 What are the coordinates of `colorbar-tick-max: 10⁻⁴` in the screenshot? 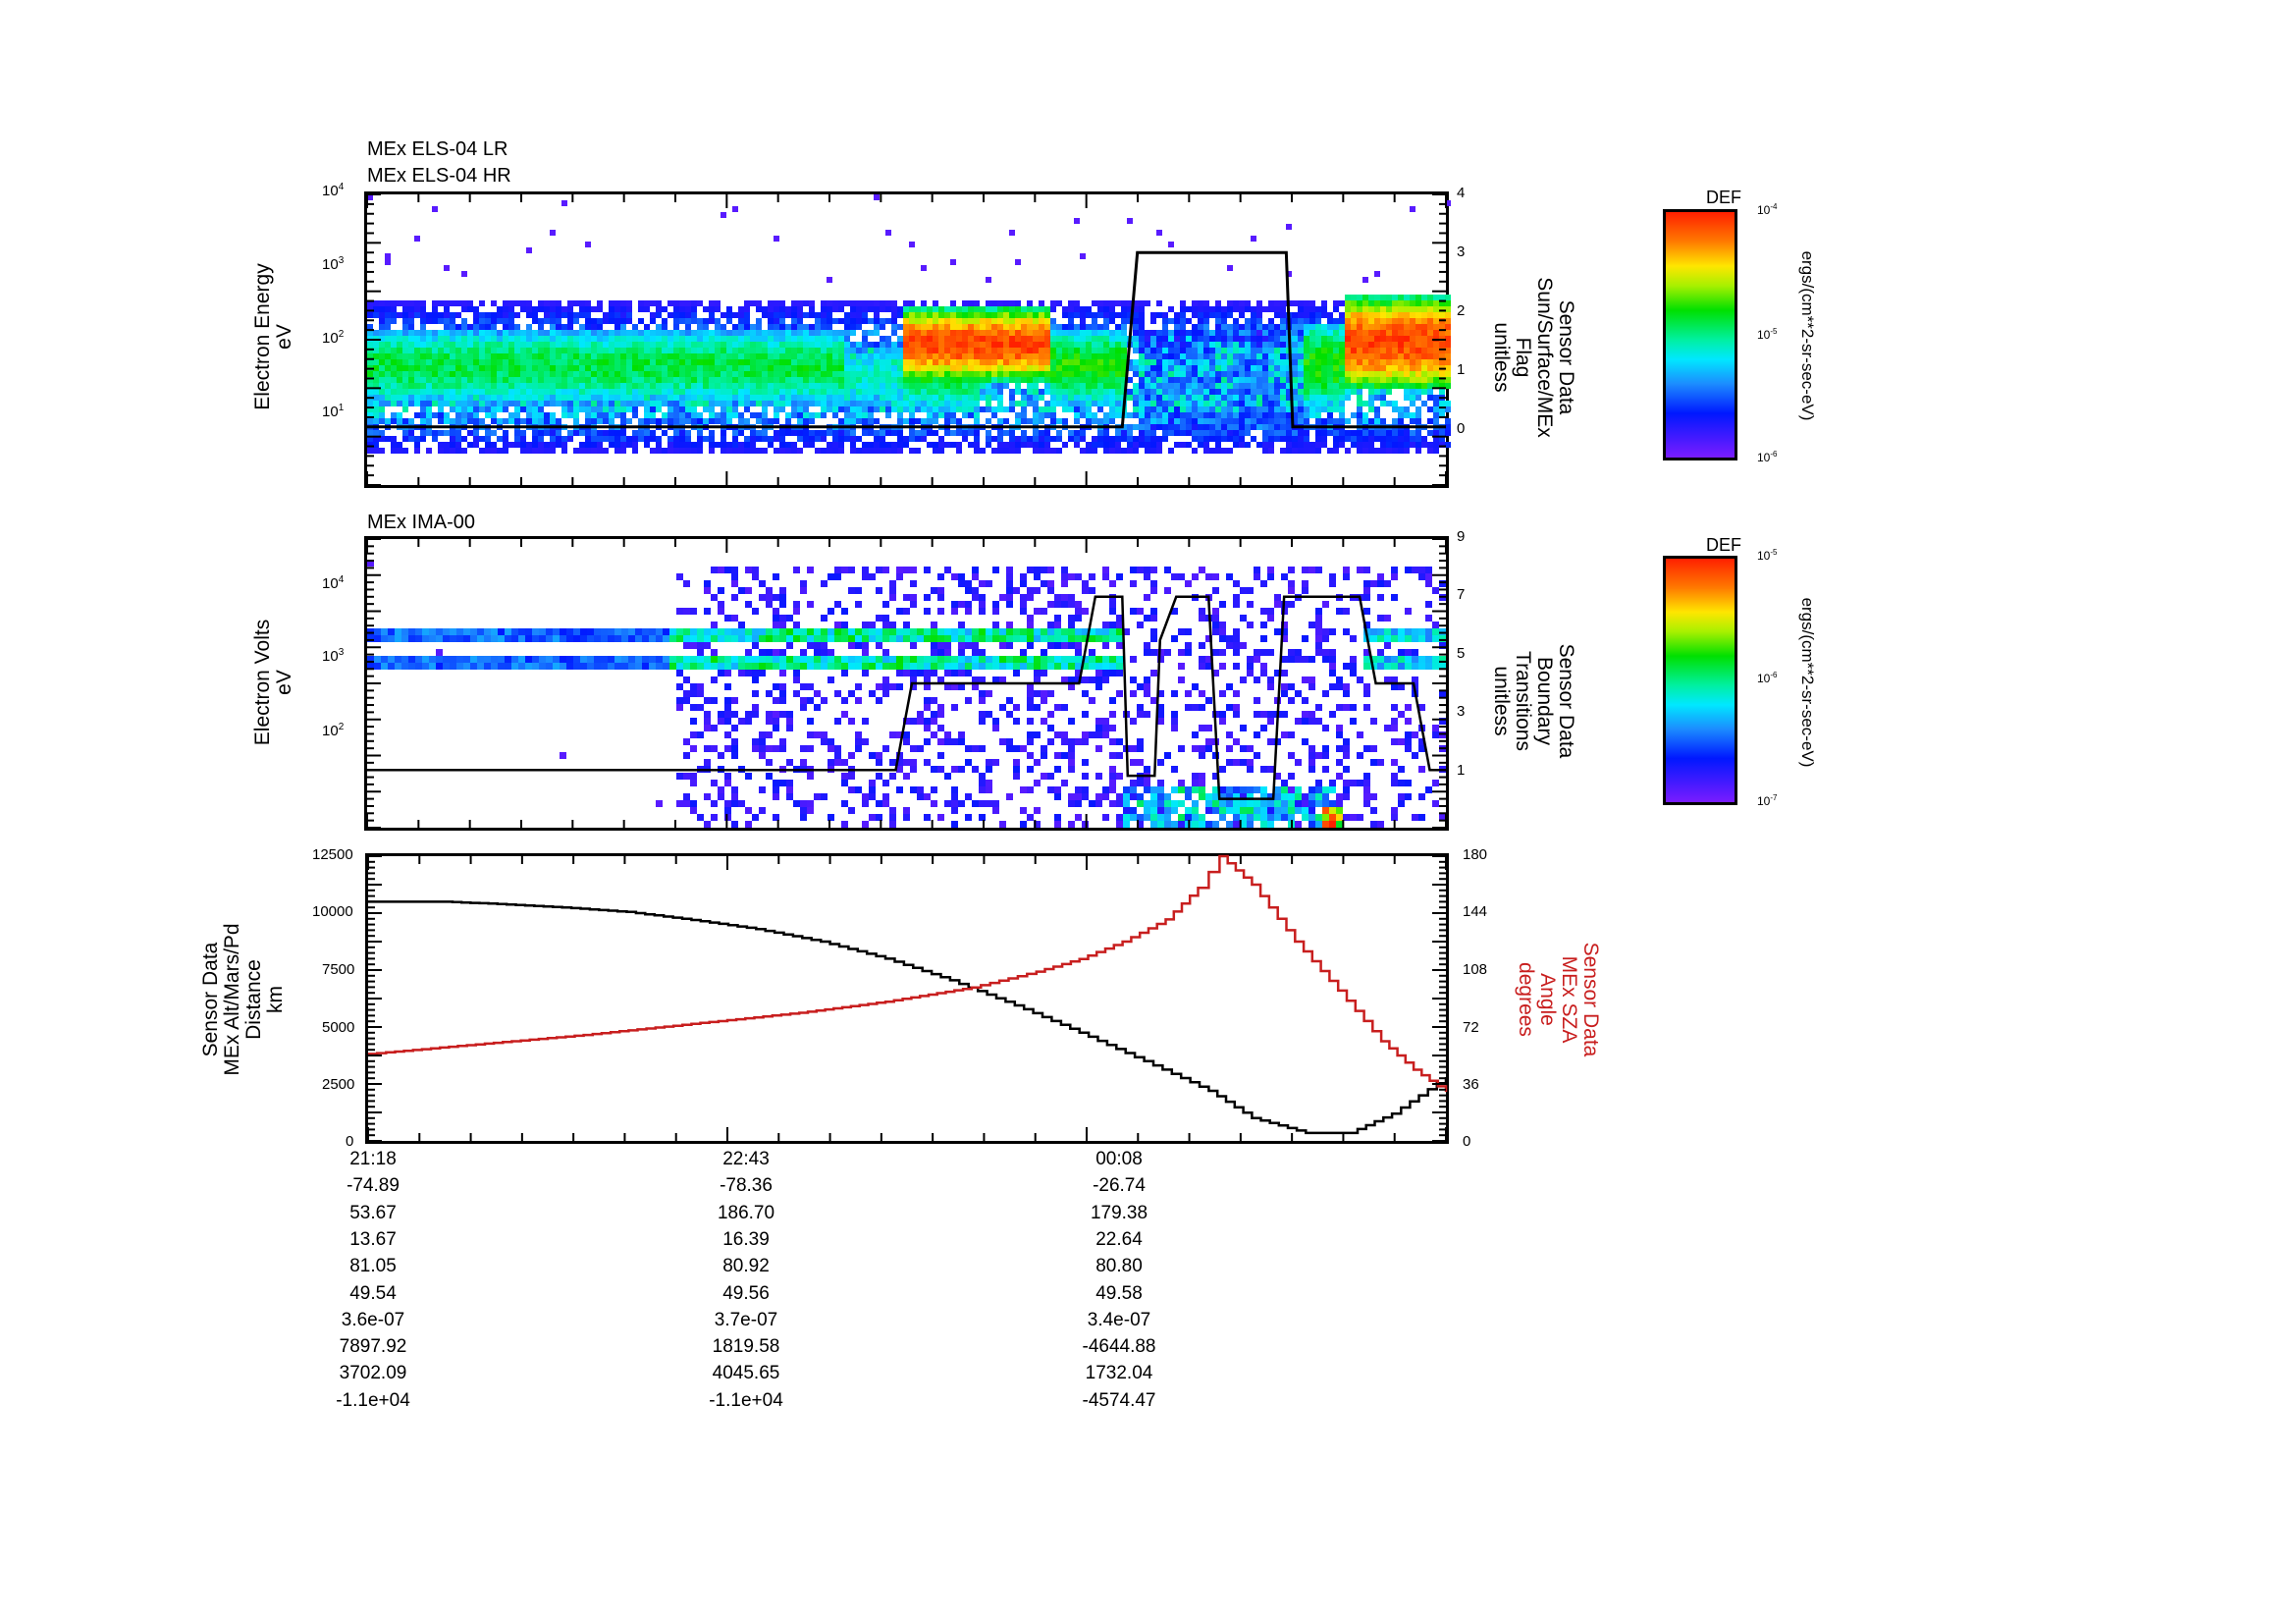 It's located at (1767, 210).